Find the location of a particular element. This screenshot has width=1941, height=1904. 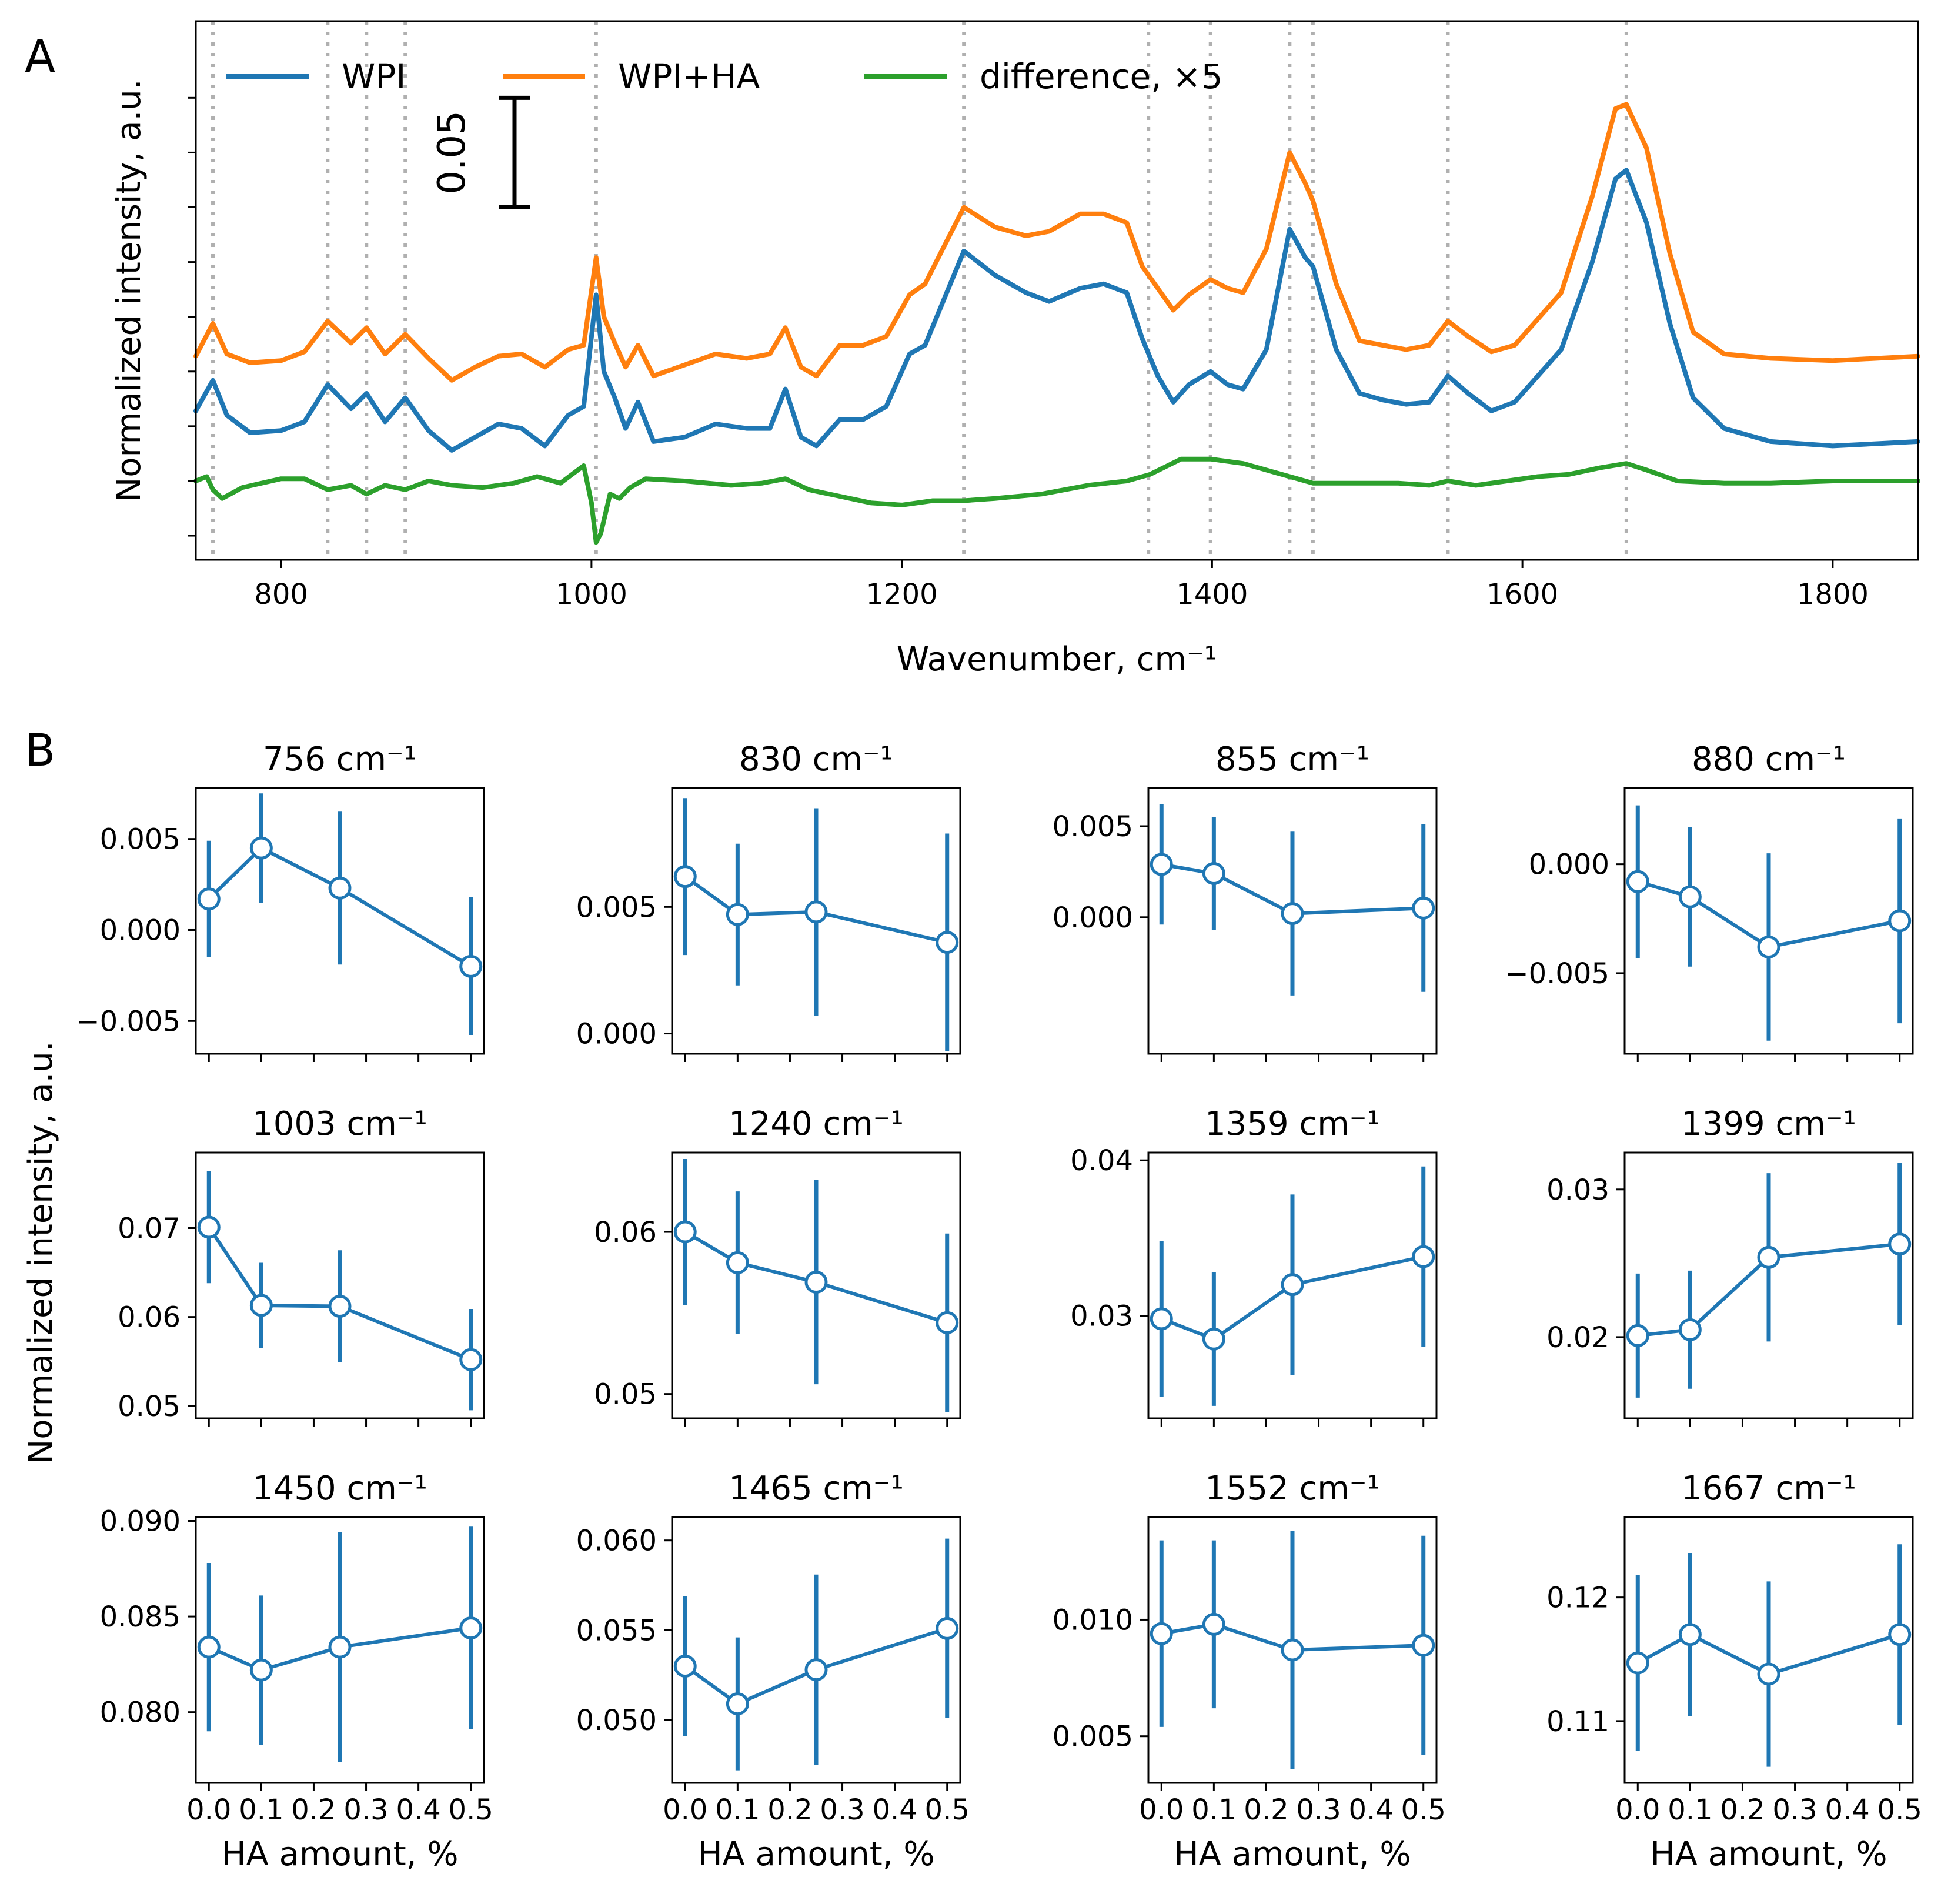

subplot-4-ytick-label-0: 0.05 is located at coordinates (149, 1406).